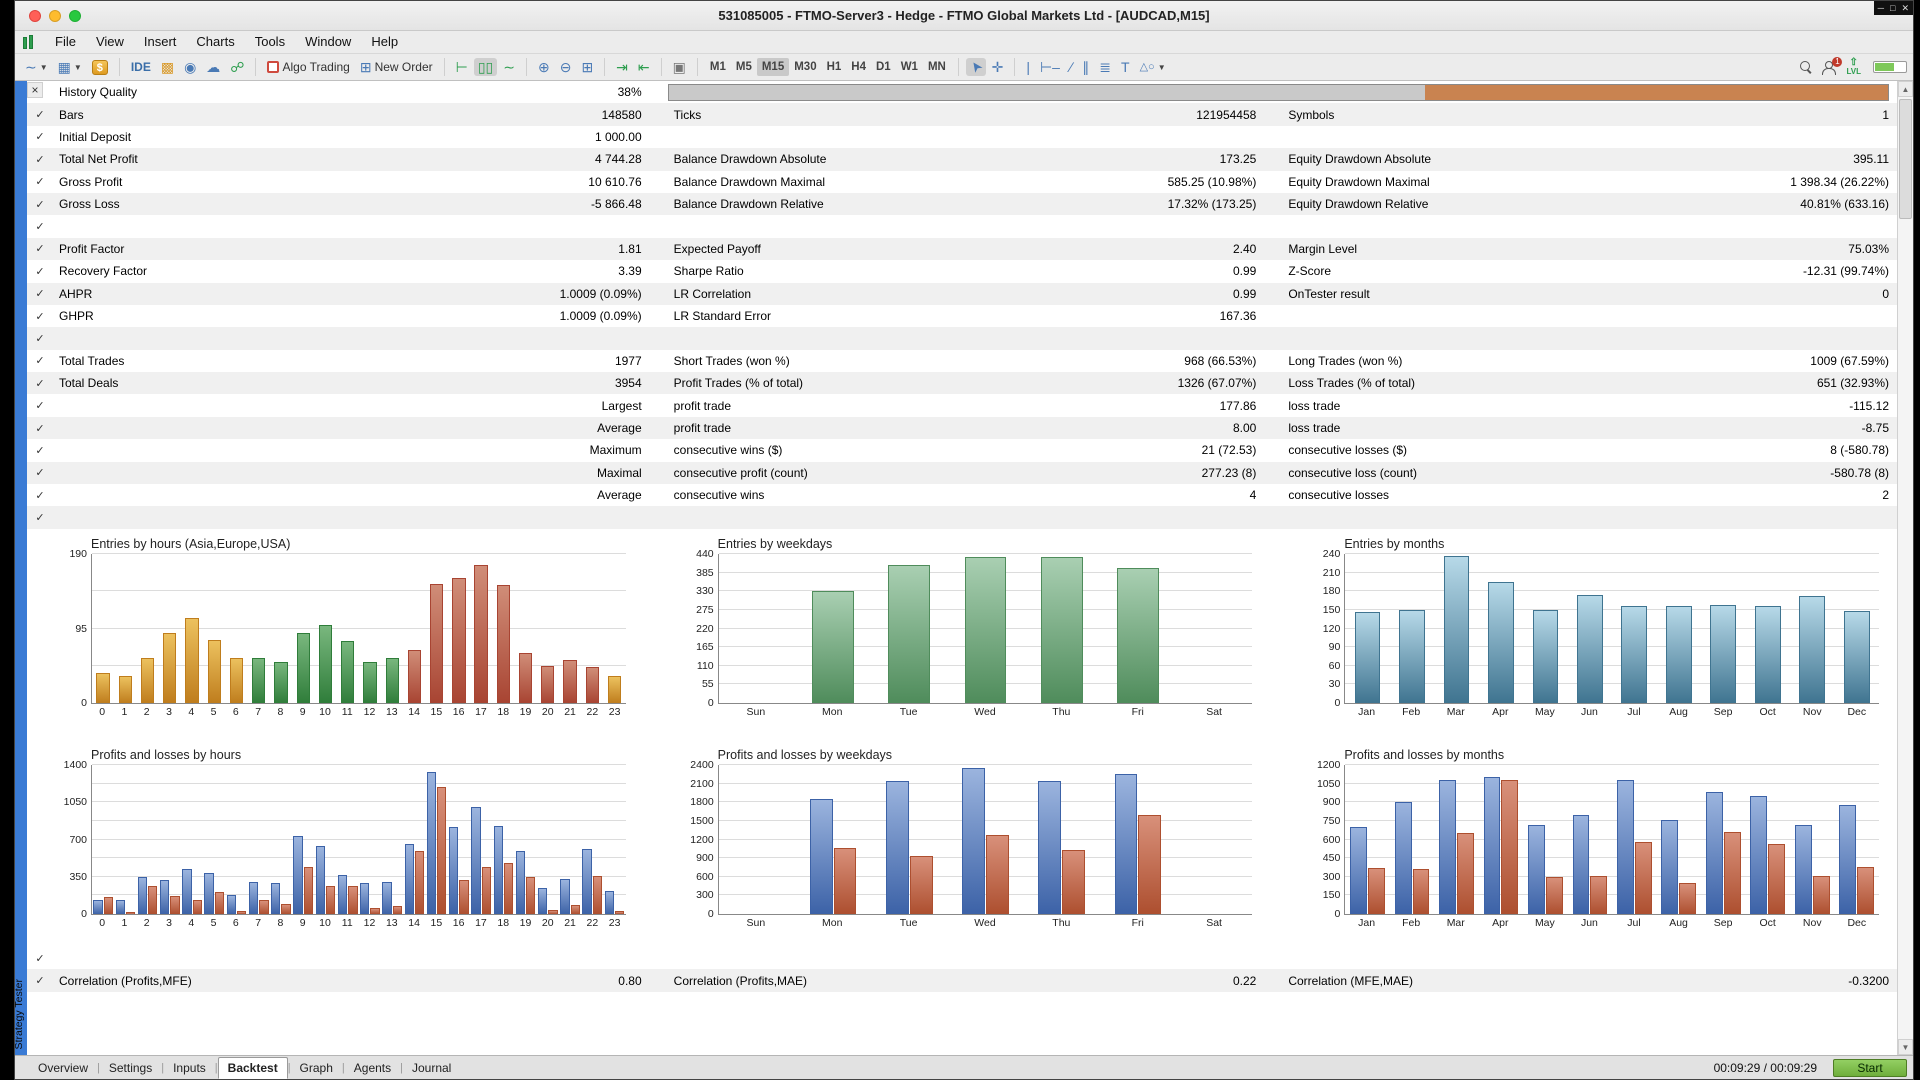  What do you see at coordinates (109, 41) in the screenshot?
I see `menu-item-view: View` at bounding box center [109, 41].